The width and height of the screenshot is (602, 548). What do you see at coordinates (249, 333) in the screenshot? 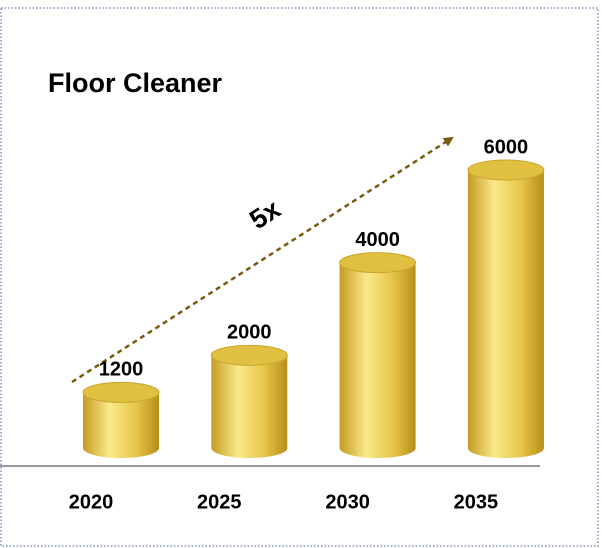
I see `value-label: 2000` at bounding box center [249, 333].